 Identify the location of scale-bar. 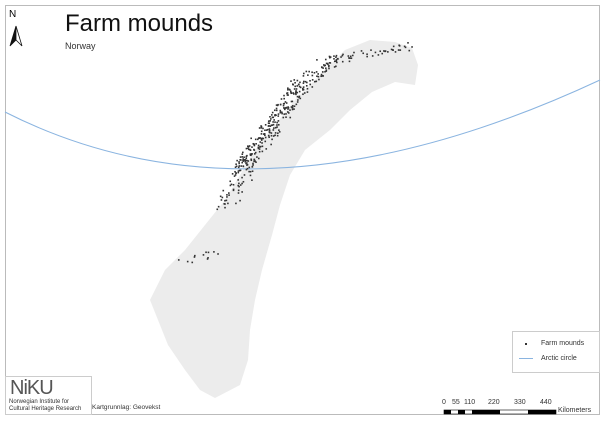
(500, 412).